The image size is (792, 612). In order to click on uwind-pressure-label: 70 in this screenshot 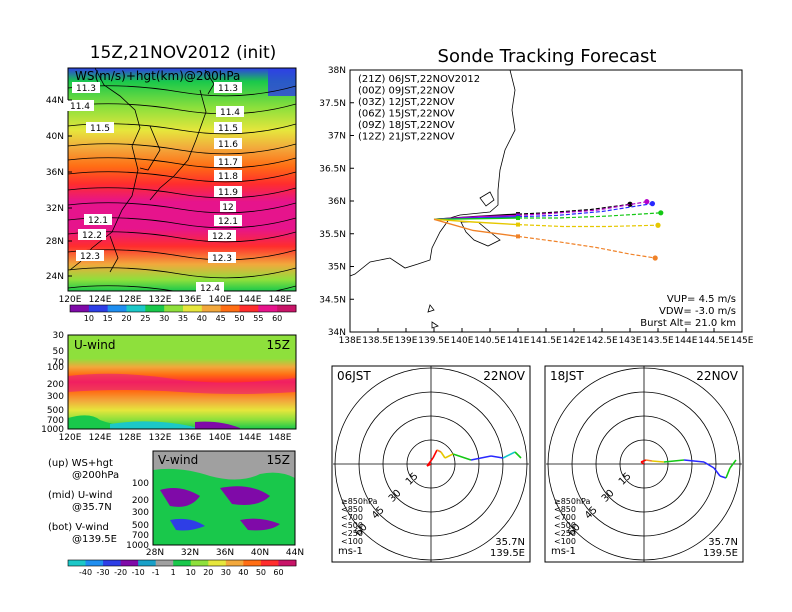, I will do `click(59, 363)`.